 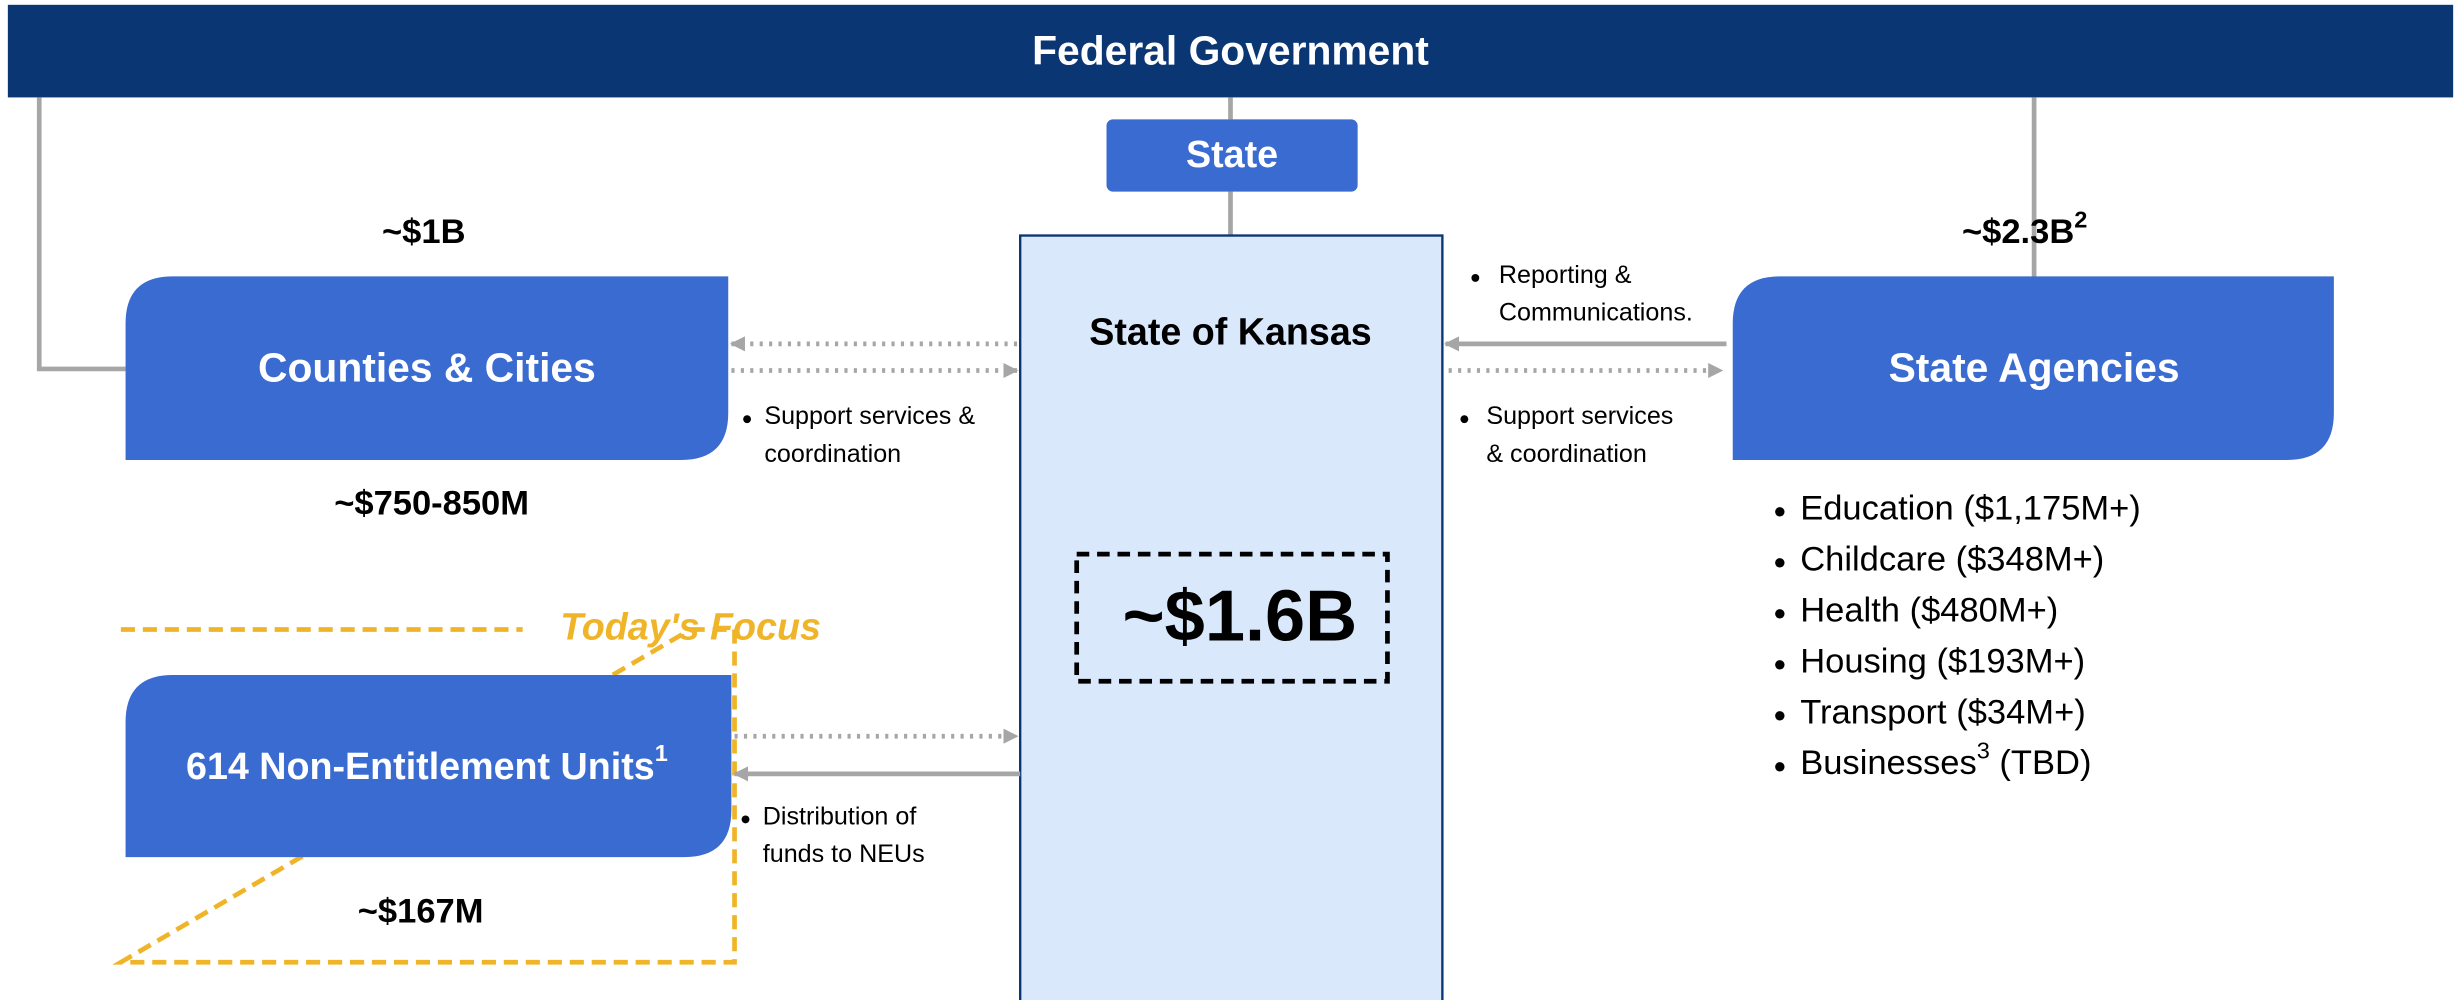 I want to click on neu-label: 614 Non-Entitlement Units1, so click(x=427, y=763).